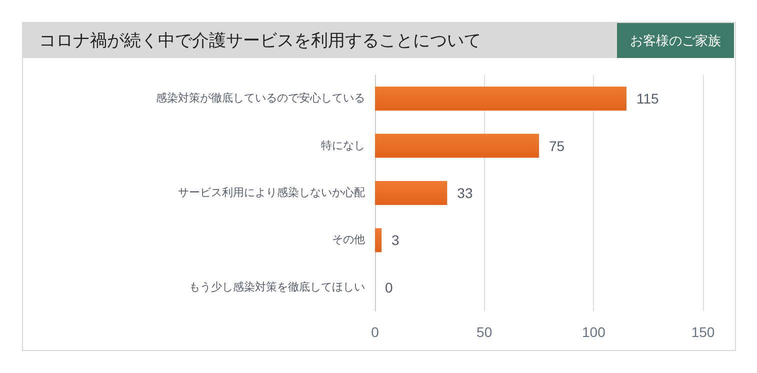 This screenshot has width=757, height=373. I want to click on data-label: 3, so click(396, 240).